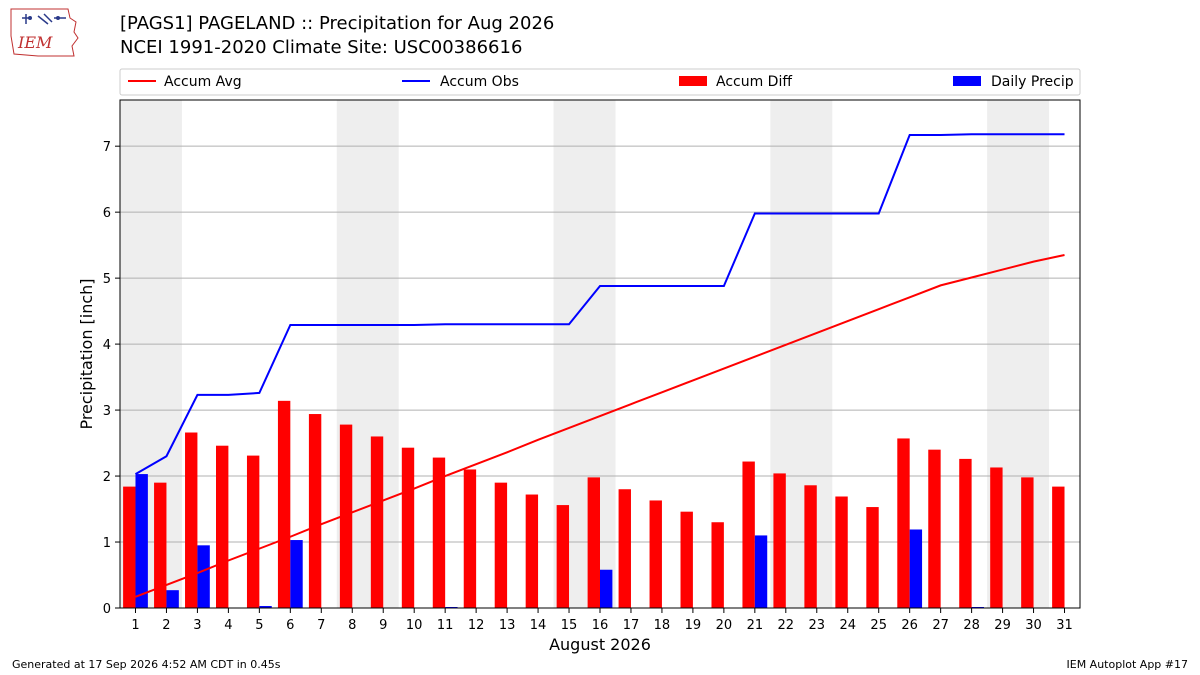 This screenshot has height=675, width=1200. I want to click on x-tick-label: 1, so click(135, 625).